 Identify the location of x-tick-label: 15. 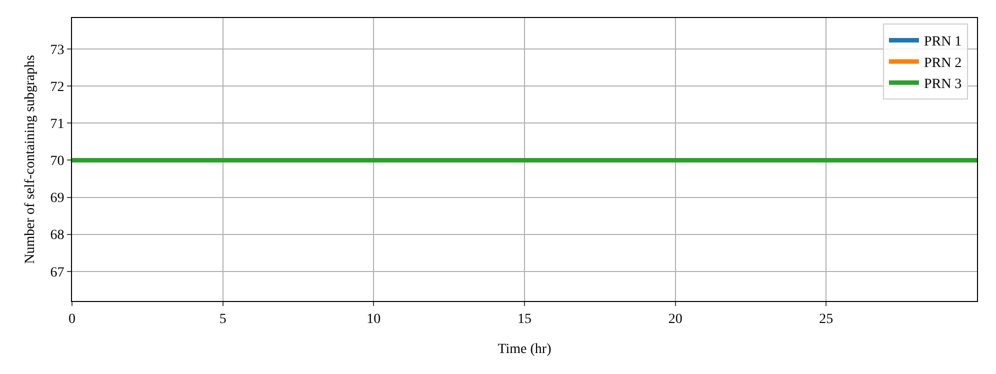
(525, 319).